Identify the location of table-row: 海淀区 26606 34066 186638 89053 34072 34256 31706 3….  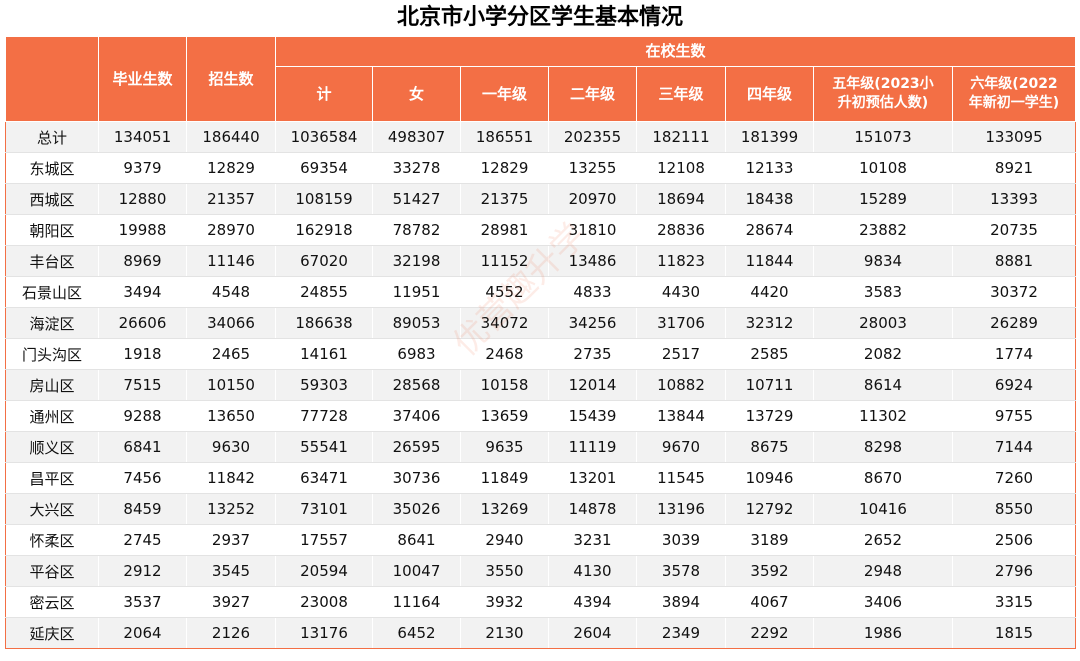
(541, 323).